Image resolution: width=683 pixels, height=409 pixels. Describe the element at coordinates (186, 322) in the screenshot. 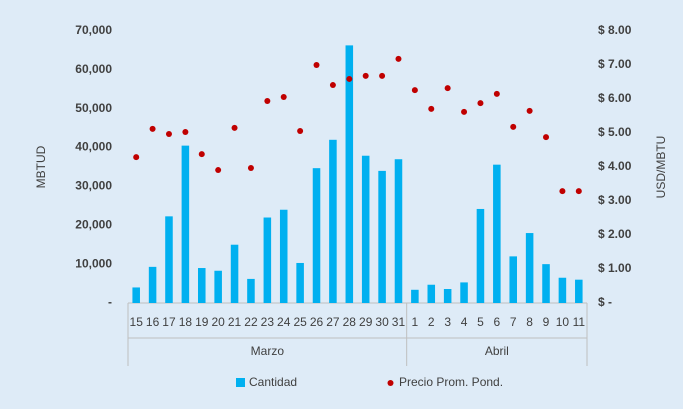

I see `x-tick-label: 18` at that location.